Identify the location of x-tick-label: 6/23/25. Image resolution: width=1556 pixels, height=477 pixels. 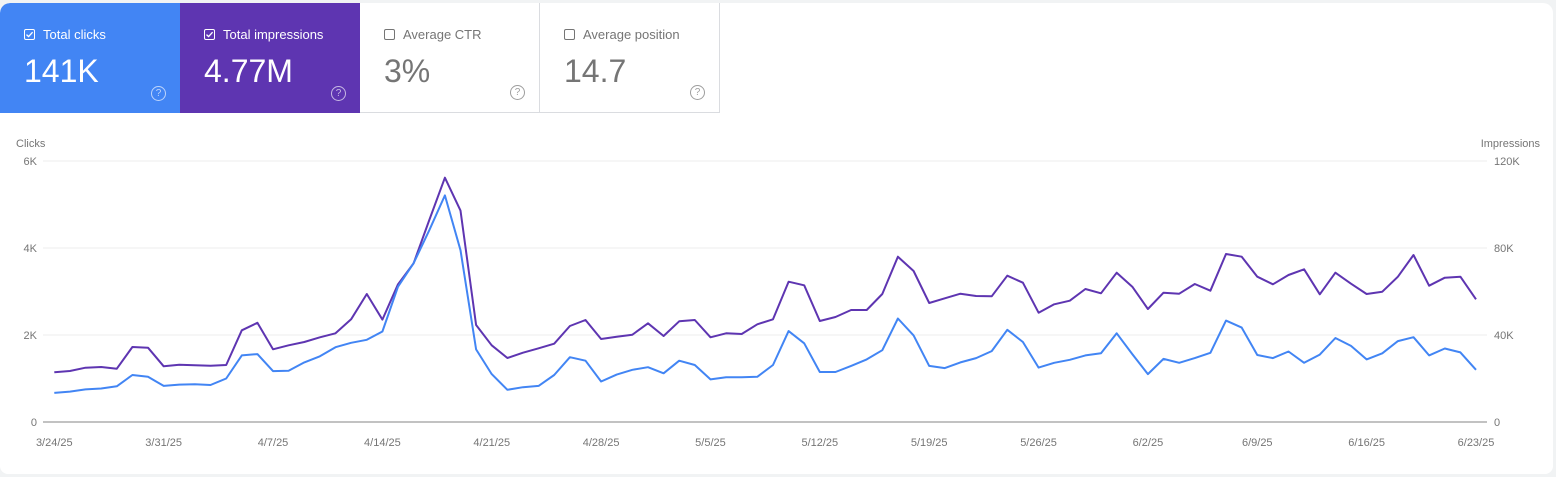
(1476, 443).